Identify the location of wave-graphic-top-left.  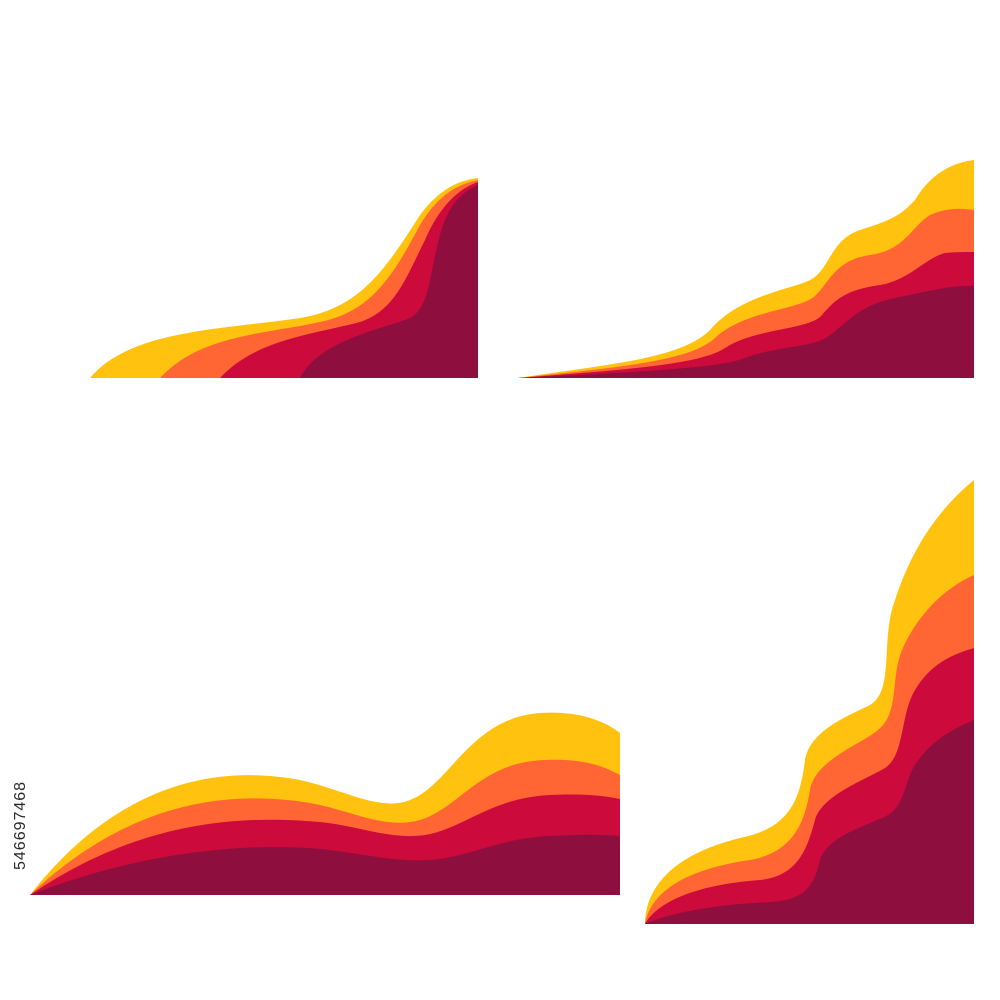
(284, 278).